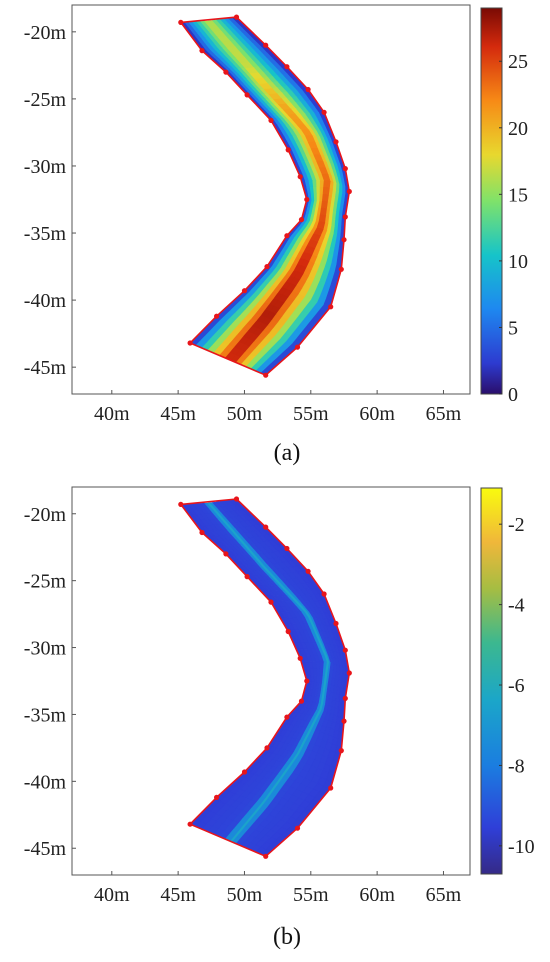  What do you see at coordinates (278, 407) in the screenshot?
I see `x-ticks-a: 40m 45m 50m 55m 60m 65m` at bounding box center [278, 407].